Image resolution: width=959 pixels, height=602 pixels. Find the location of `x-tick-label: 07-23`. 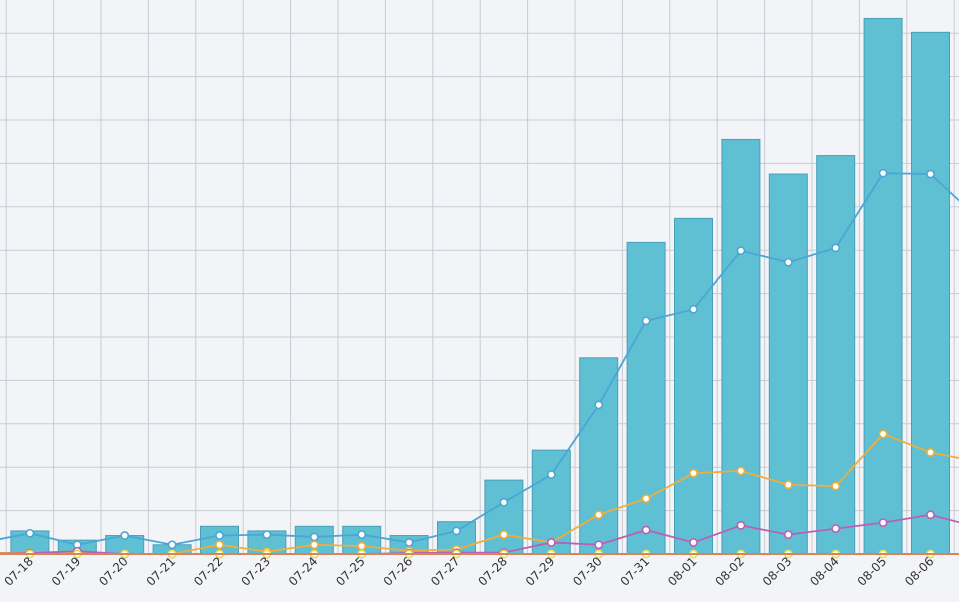

x-tick-label: 07-23 is located at coordinates (255, 571).